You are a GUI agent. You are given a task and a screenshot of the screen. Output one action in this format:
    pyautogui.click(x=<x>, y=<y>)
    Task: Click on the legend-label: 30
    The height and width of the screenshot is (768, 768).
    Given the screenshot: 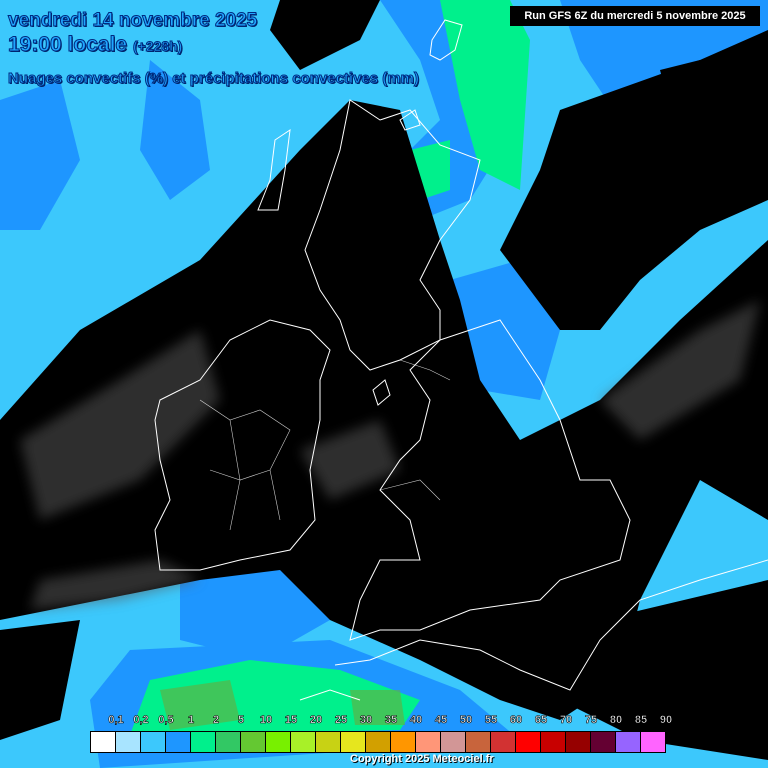 What is the action you would take?
    pyautogui.click(x=366, y=720)
    